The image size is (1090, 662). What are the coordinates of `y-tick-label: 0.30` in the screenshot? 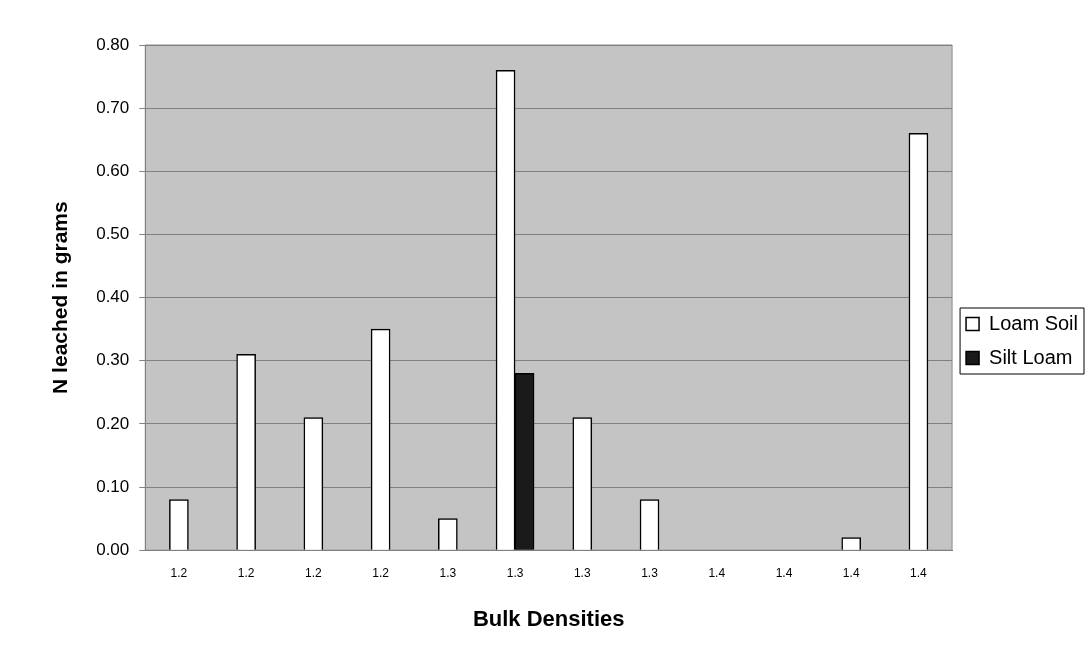 It's located at (113, 360).